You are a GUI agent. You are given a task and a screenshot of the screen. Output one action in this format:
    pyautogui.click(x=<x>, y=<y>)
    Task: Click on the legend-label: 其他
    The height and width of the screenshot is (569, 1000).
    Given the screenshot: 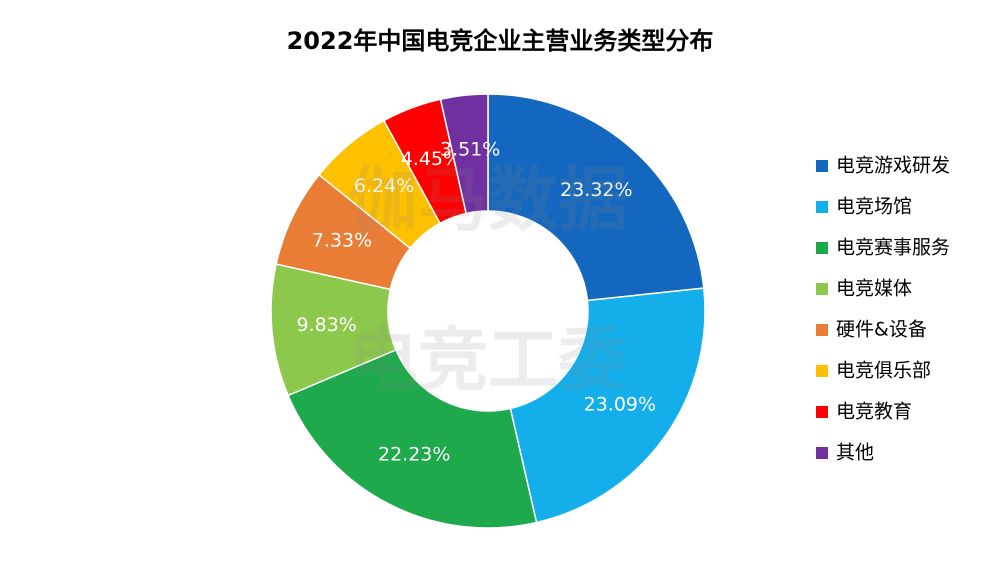 What is the action you would take?
    pyautogui.click(x=855, y=453)
    